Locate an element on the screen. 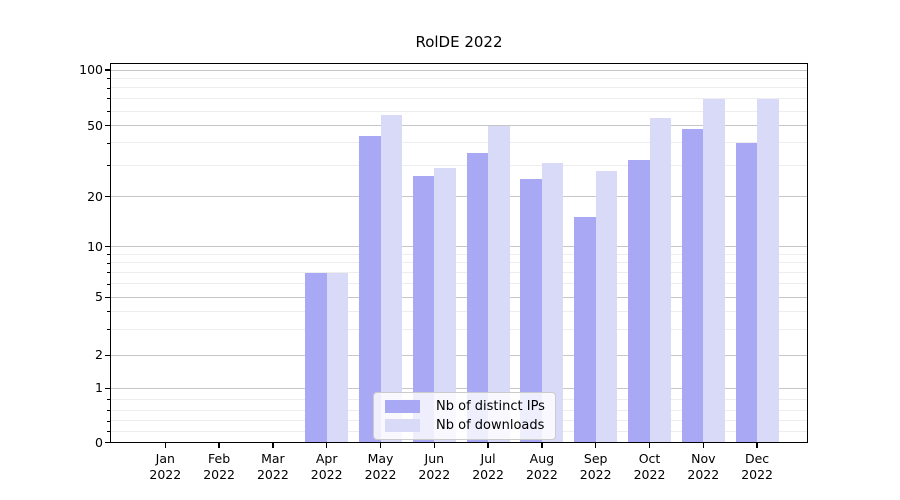 This screenshot has height=500, width=900. bar-downloads-dec is located at coordinates (768, 270).